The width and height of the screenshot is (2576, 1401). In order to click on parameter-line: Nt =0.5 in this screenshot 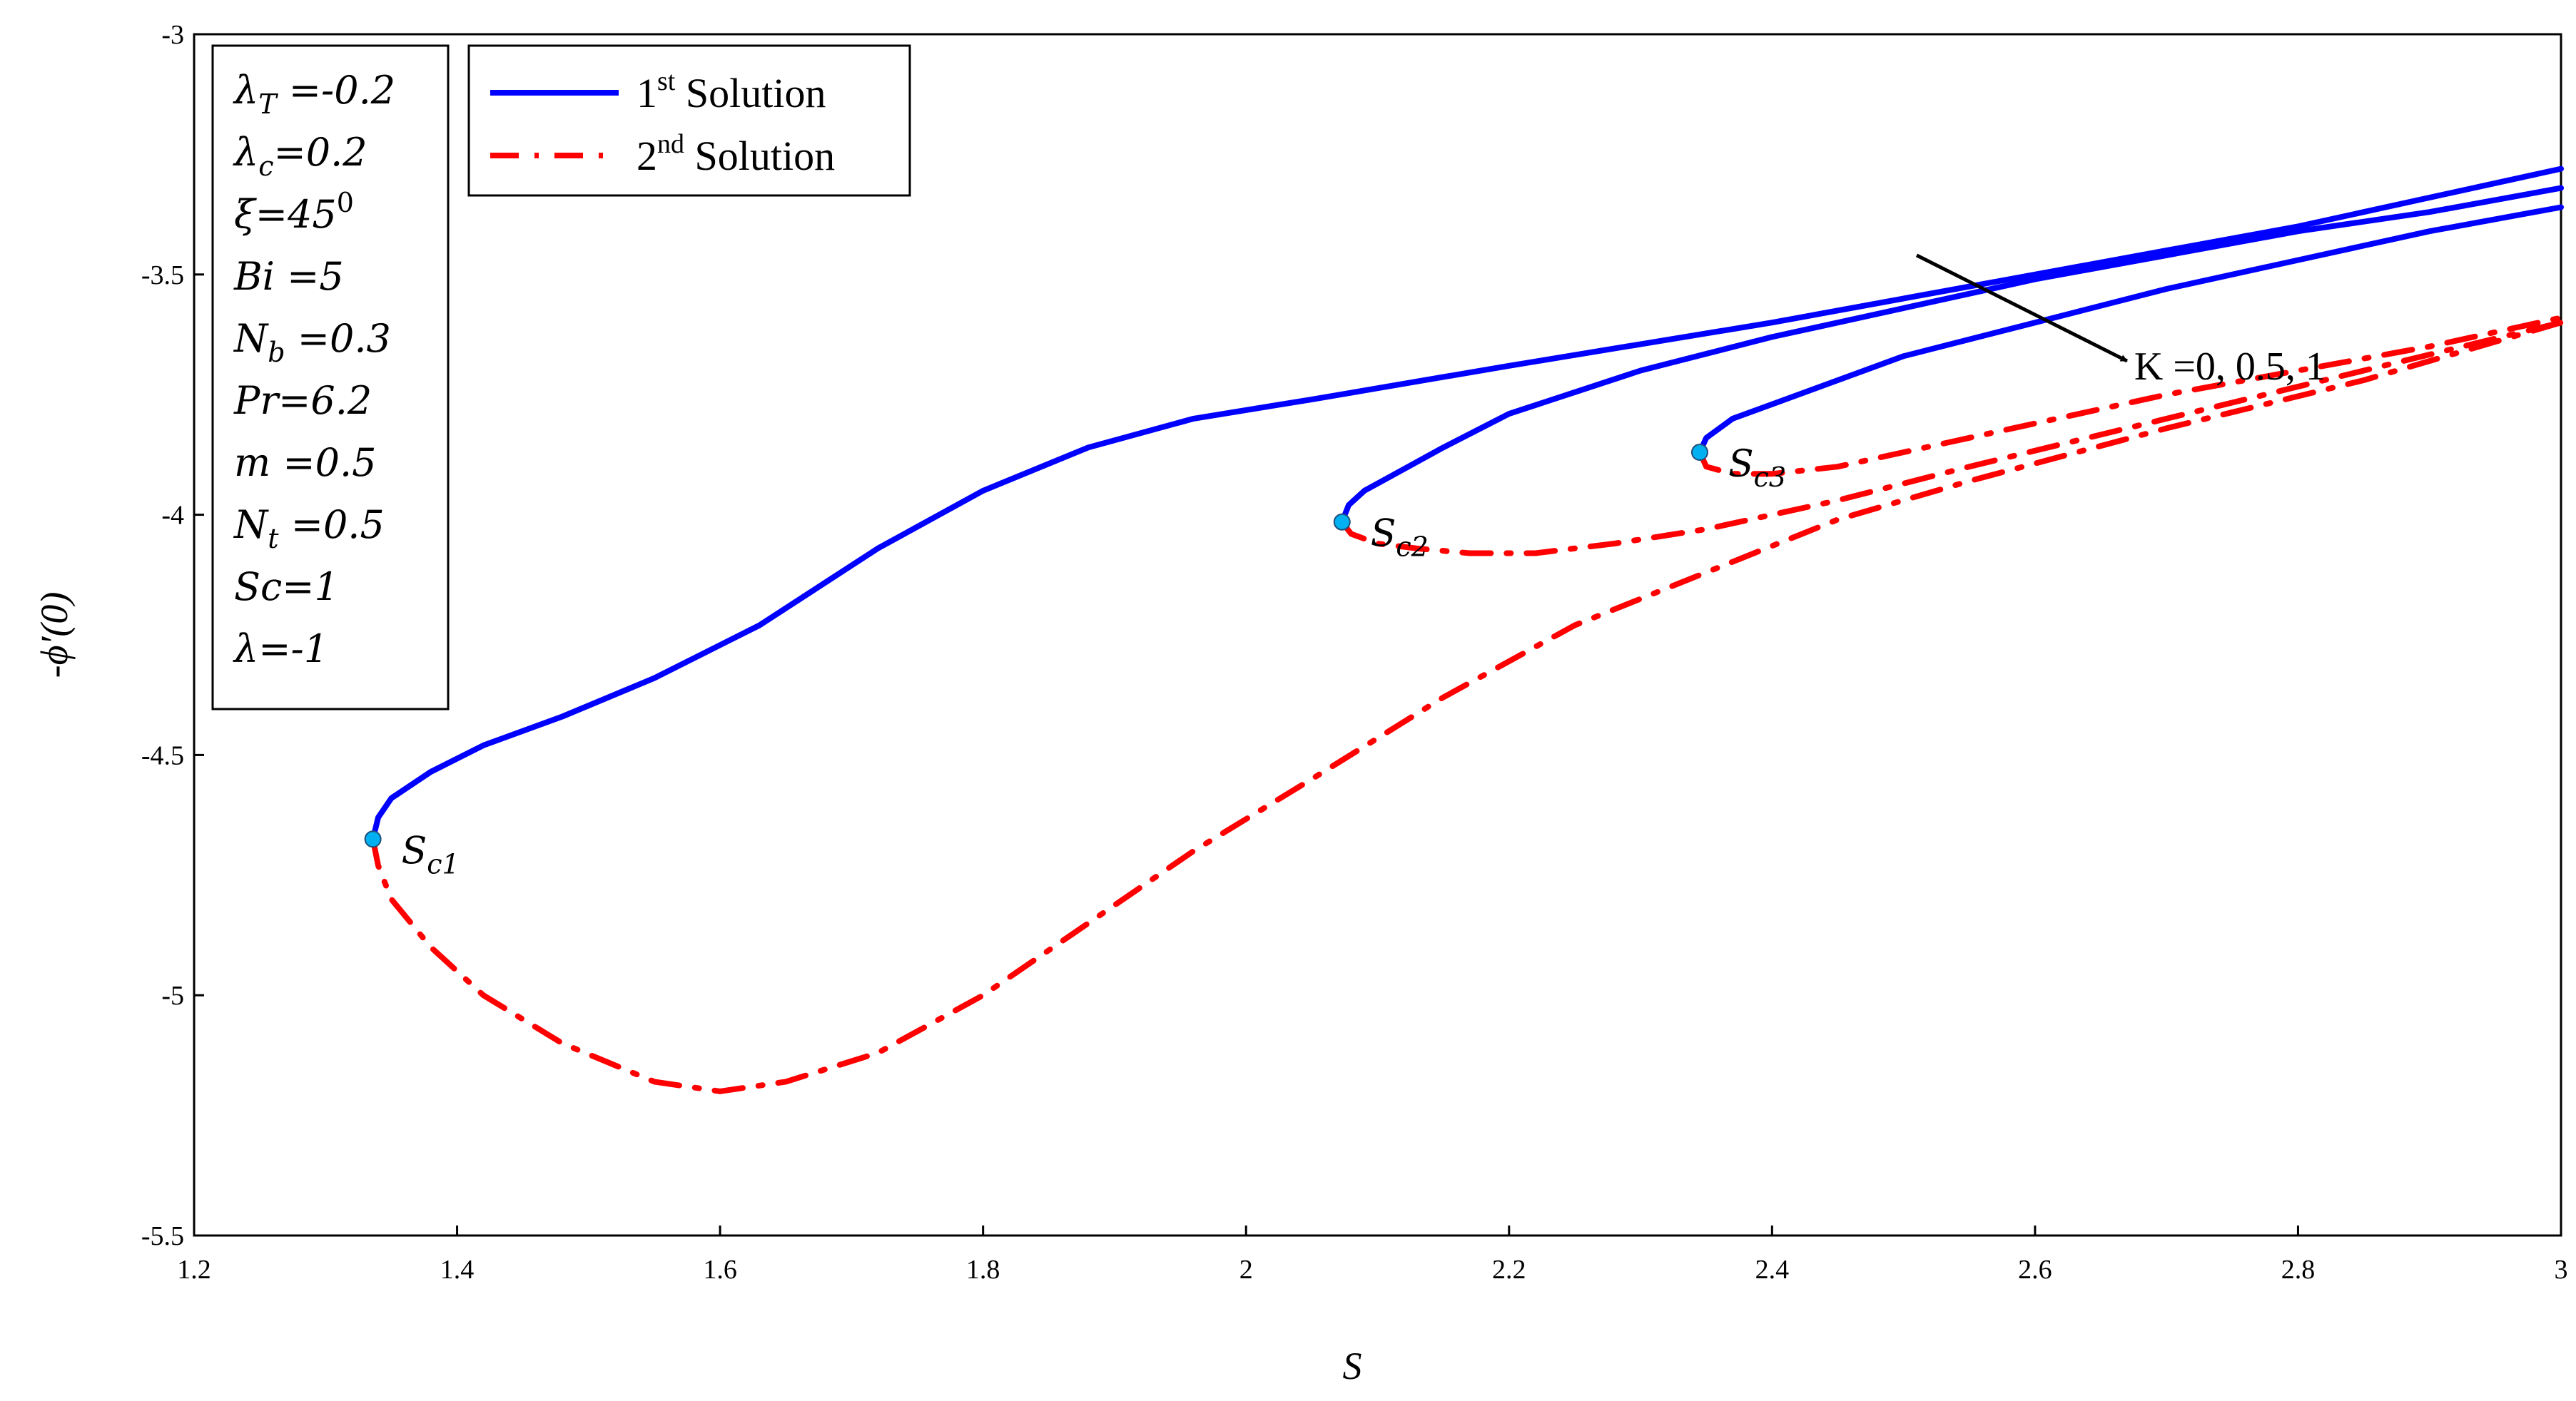, I will do `click(309, 528)`.